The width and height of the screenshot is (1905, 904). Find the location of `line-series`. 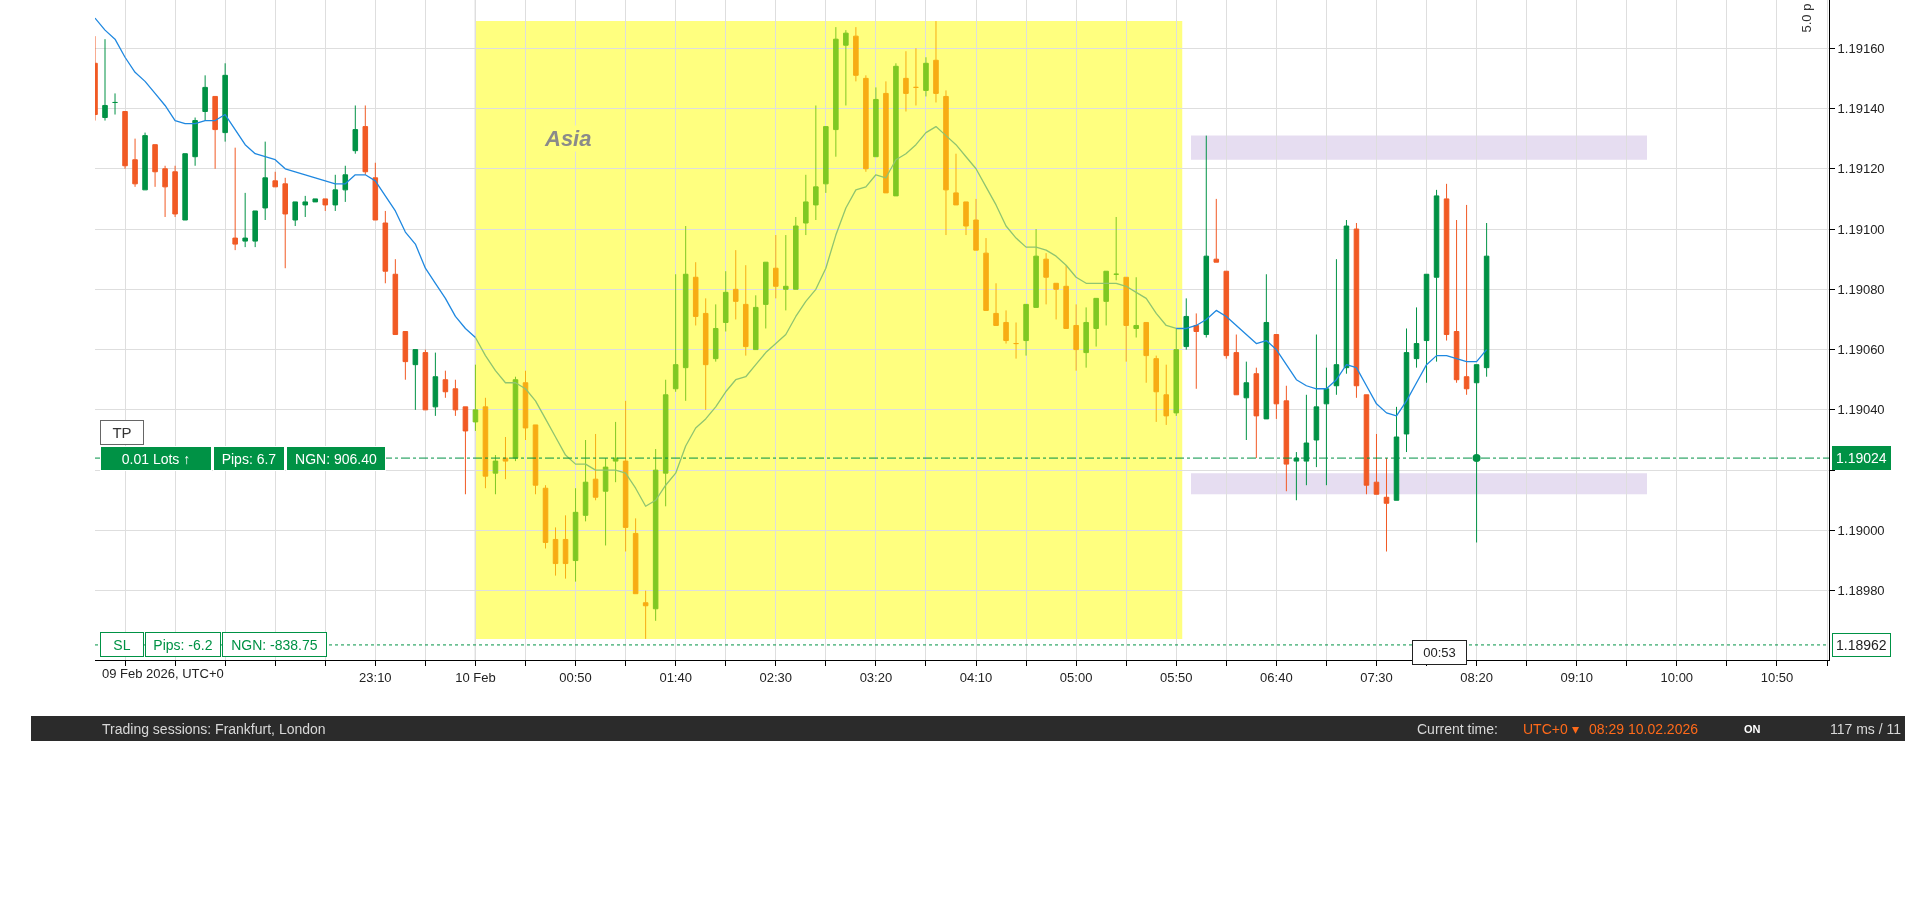

line-series is located at coordinates (286, 178).